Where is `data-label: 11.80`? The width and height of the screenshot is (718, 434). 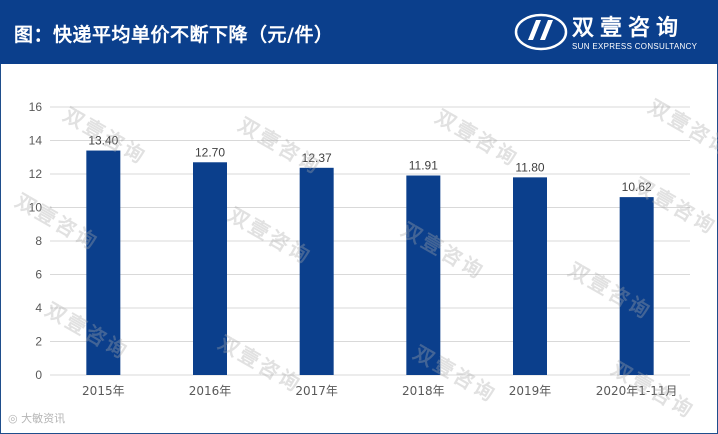 data-label: 11.80 is located at coordinates (529, 167).